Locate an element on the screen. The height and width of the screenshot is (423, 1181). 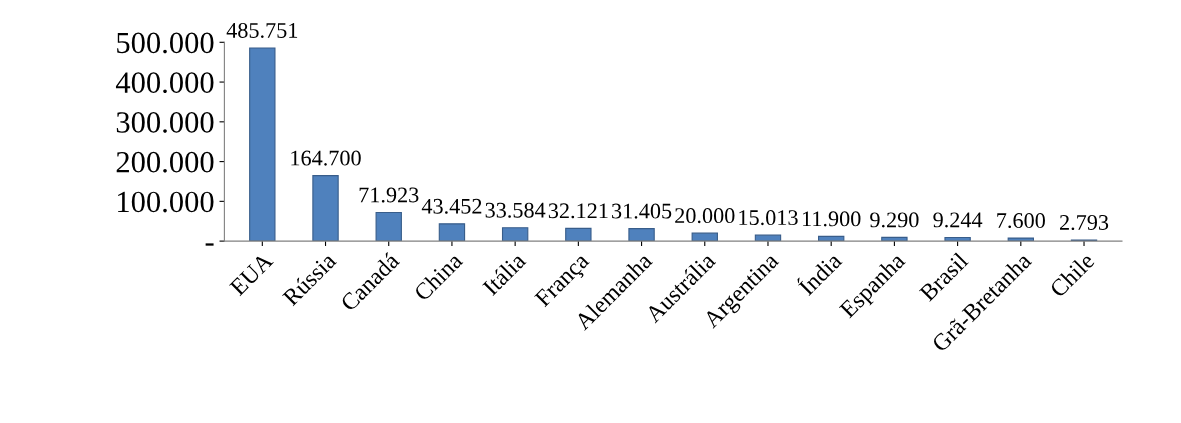
data-label: 32.121 is located at coordinates (578, 211).